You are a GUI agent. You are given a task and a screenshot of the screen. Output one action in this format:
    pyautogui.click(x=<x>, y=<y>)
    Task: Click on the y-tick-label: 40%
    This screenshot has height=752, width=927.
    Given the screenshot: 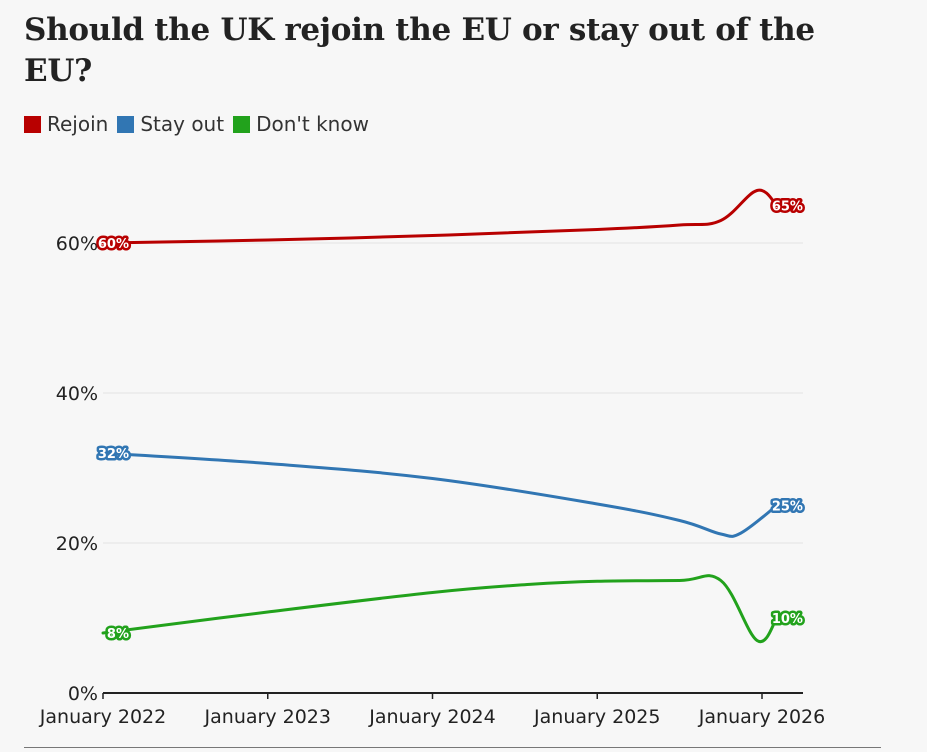 What is the action you would take?
    pyautogui.click(x=77, y=394)
    